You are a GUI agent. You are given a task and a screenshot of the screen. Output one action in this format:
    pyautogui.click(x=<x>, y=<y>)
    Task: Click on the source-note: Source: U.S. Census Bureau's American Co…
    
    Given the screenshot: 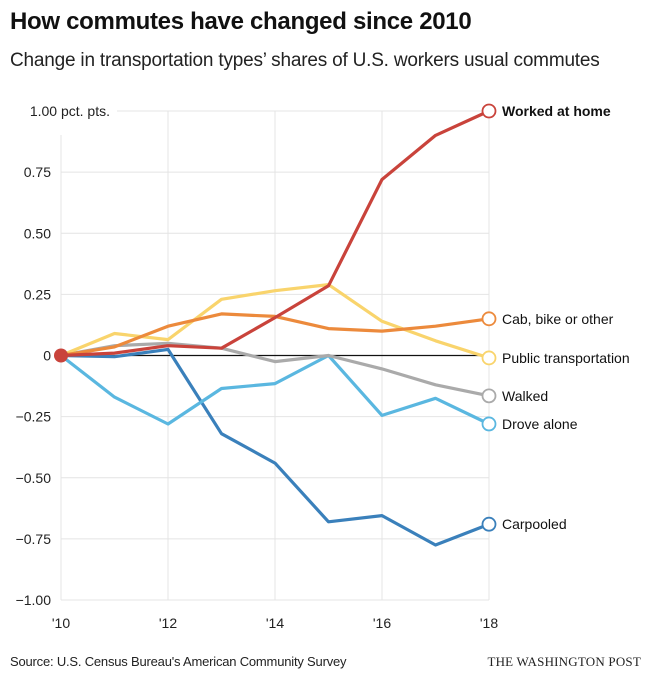 What is the action you would take?
    pyautogui.click(x=178, y=661)
    